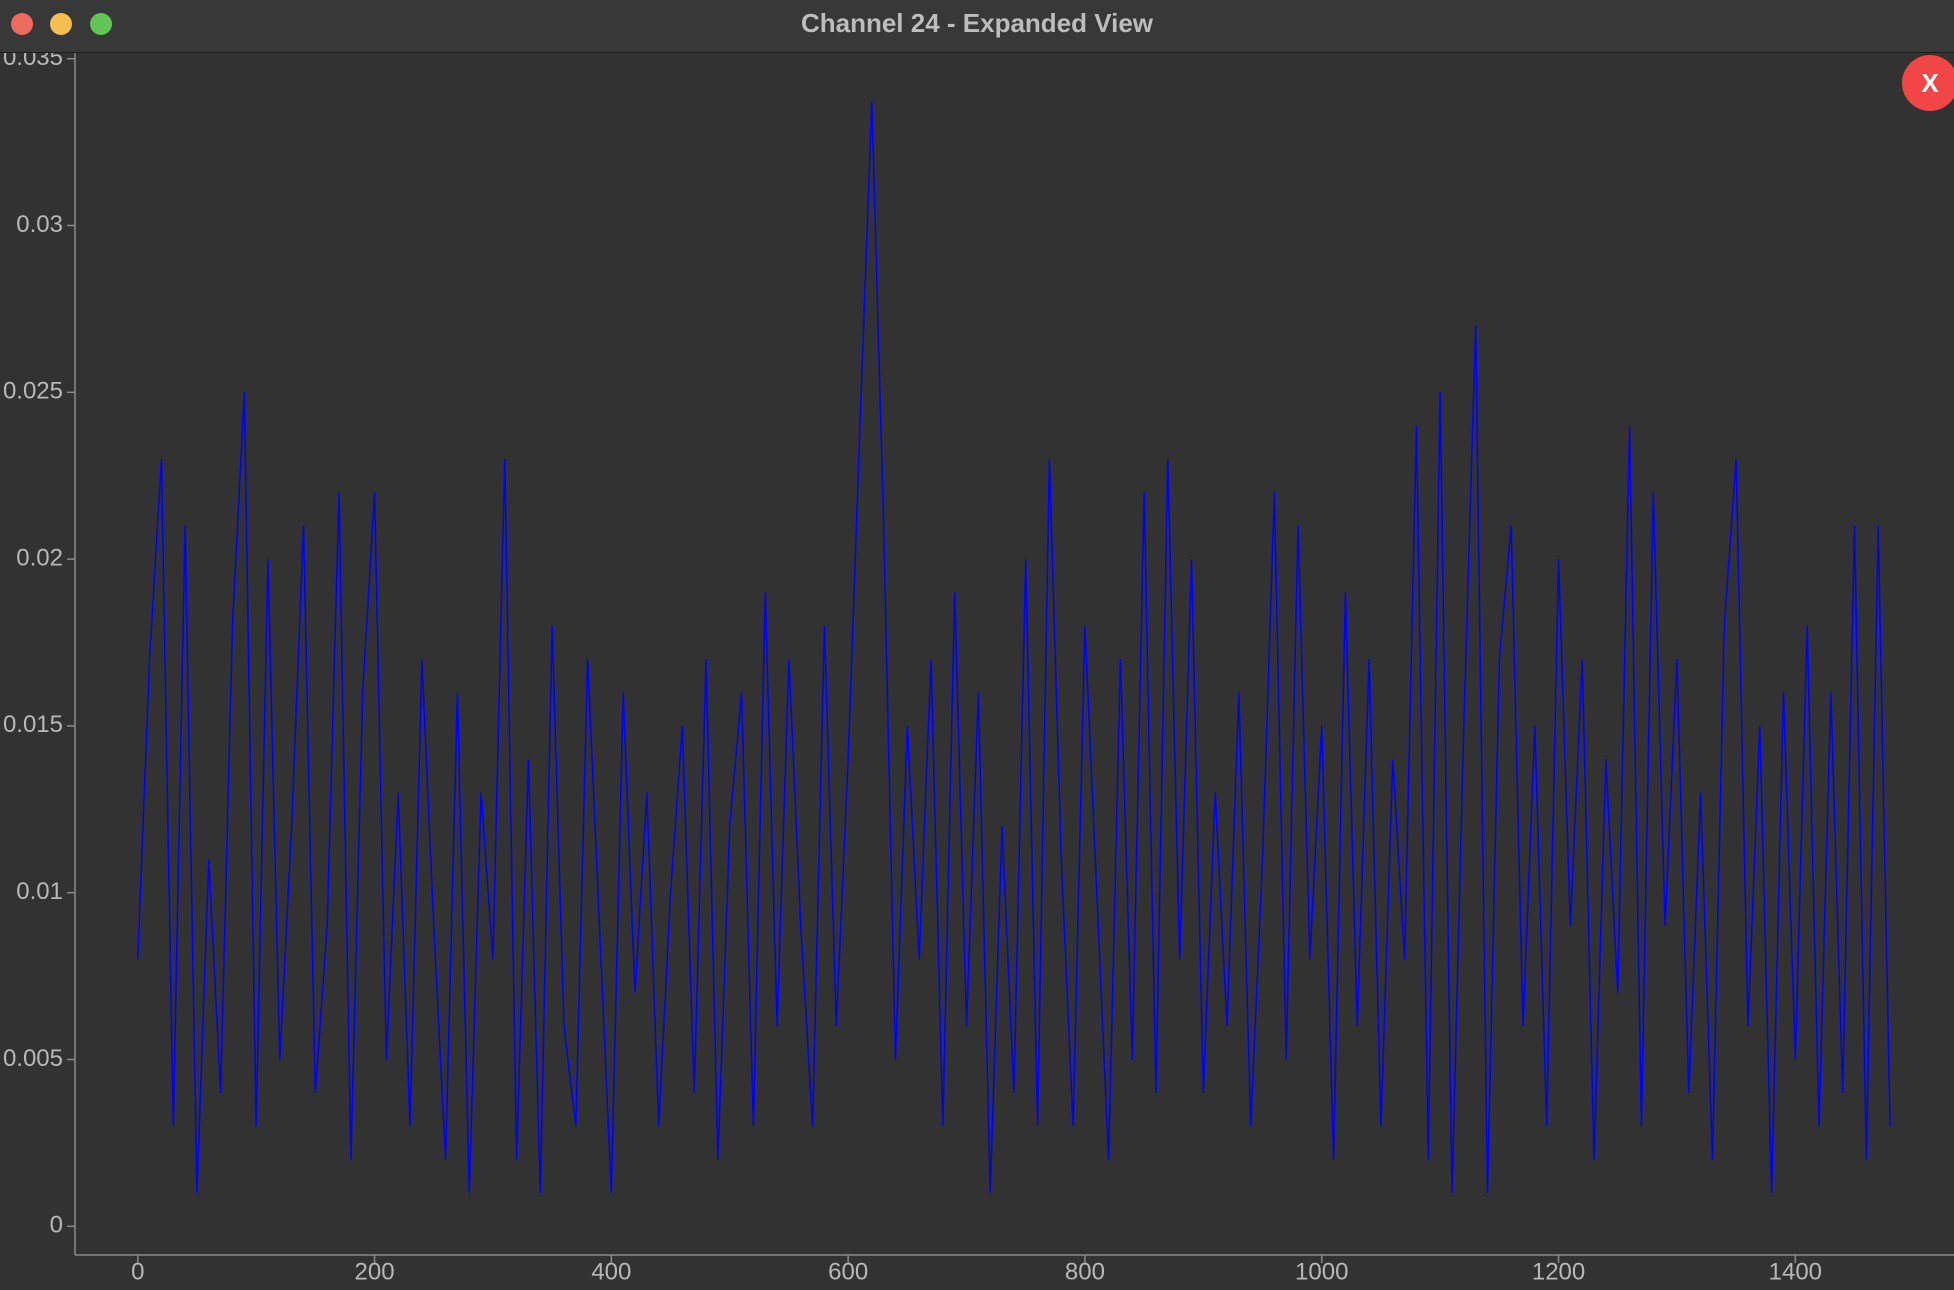  What do you see at coordinates (33, 391) in the screenshot?
I see `y-tick-label: 0.025` at bounding box center [33, 391].